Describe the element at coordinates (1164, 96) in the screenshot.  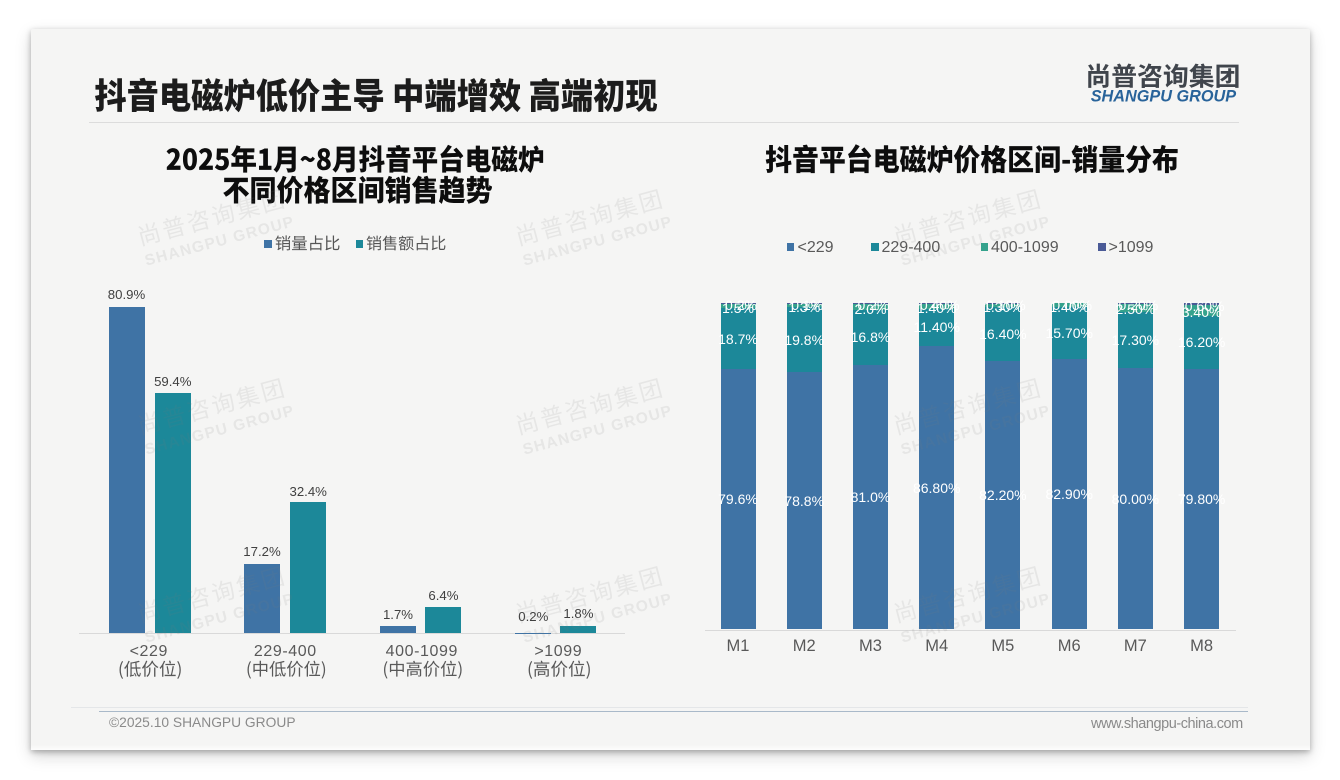
I see `svg-text: SHANGPU GROUP` at that location.